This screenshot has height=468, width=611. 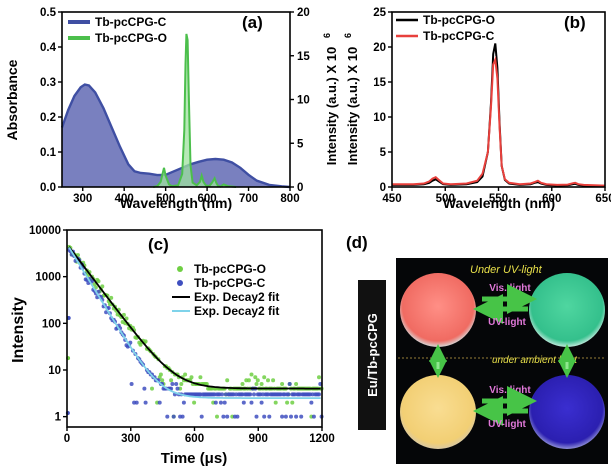 What do you see at coordinates (567, 310) in the screenshot?
I see `dish-top-right` at bounding box center [567, 310].